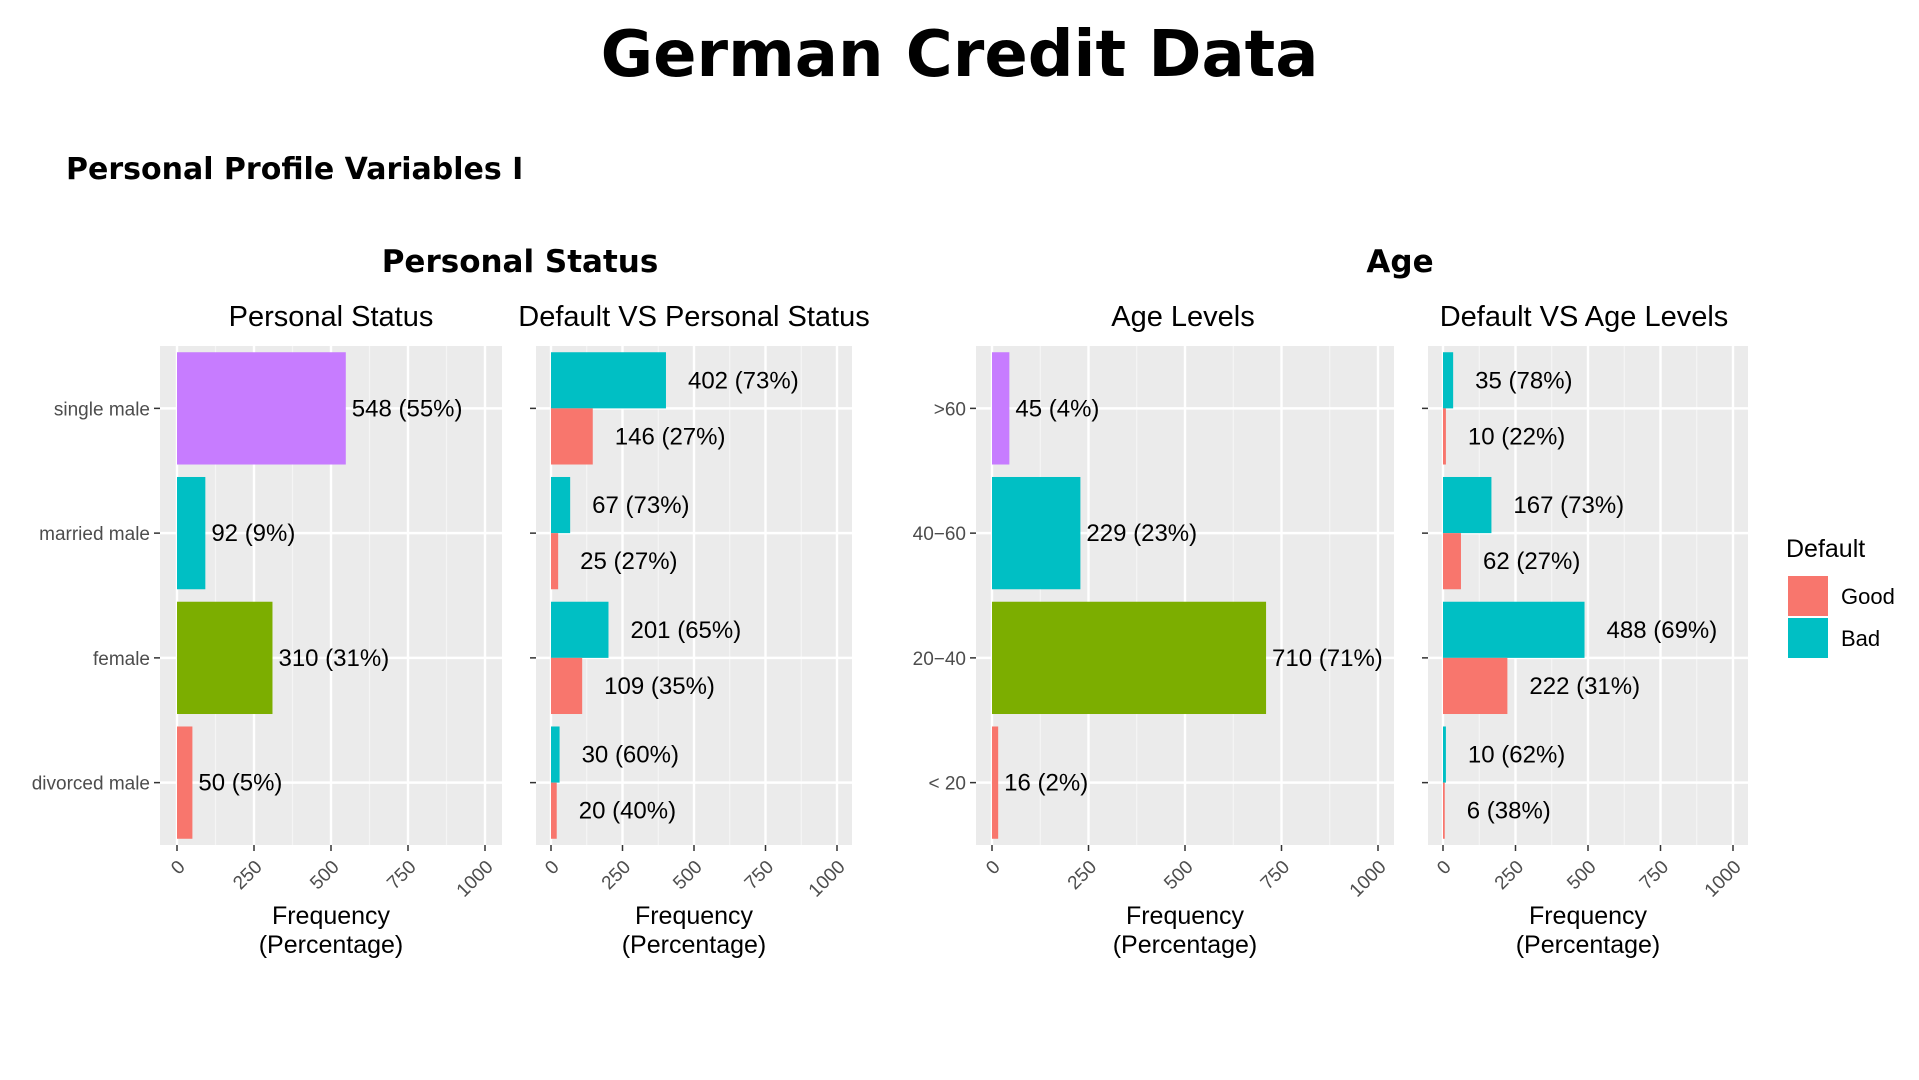  What do you see at coordinates (1057, 408) in the screenshot?
I see `data-label: 45 (4%)` at bounding box center [1057, 408].